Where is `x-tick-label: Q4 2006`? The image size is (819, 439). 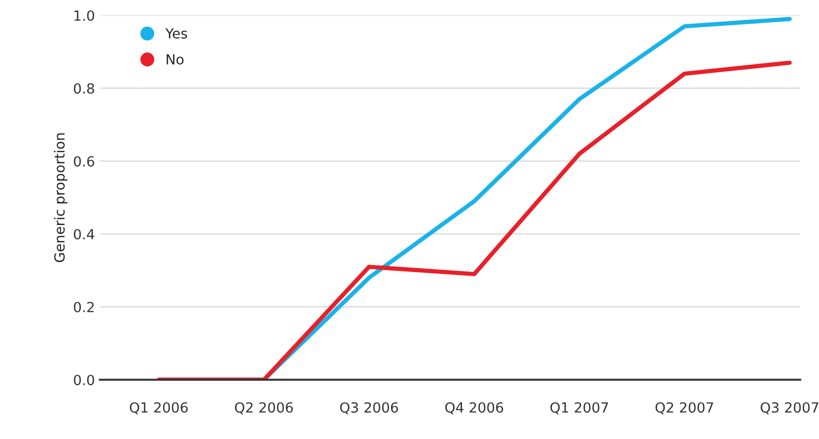 x-tick-label: Q4 2006 is located at coordinates (474, 408).